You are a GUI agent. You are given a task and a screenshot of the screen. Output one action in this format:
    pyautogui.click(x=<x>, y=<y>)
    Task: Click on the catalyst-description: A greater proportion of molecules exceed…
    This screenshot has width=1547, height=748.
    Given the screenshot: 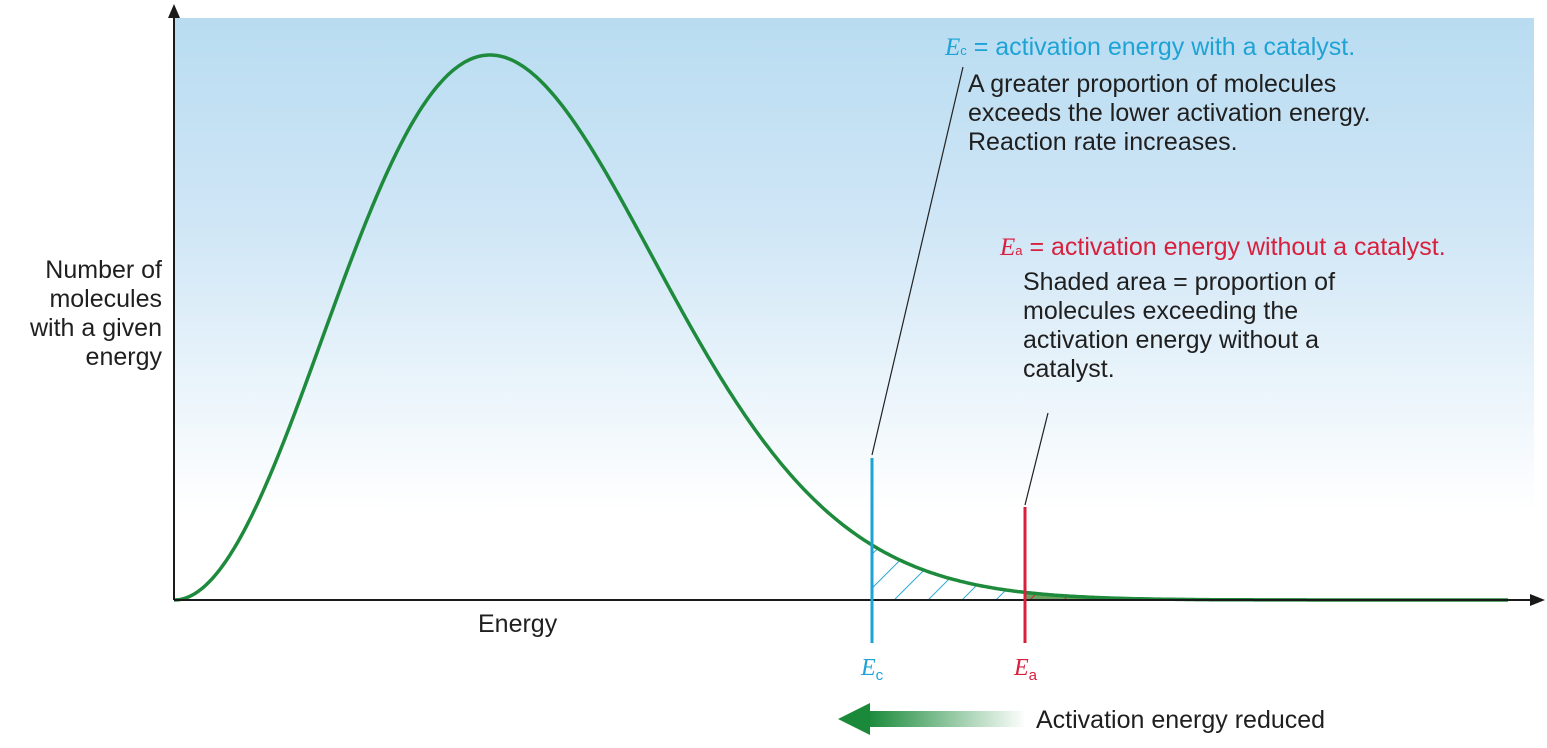 What is the action you would take?
    pyautogui.click(x=1169, y=113)
    